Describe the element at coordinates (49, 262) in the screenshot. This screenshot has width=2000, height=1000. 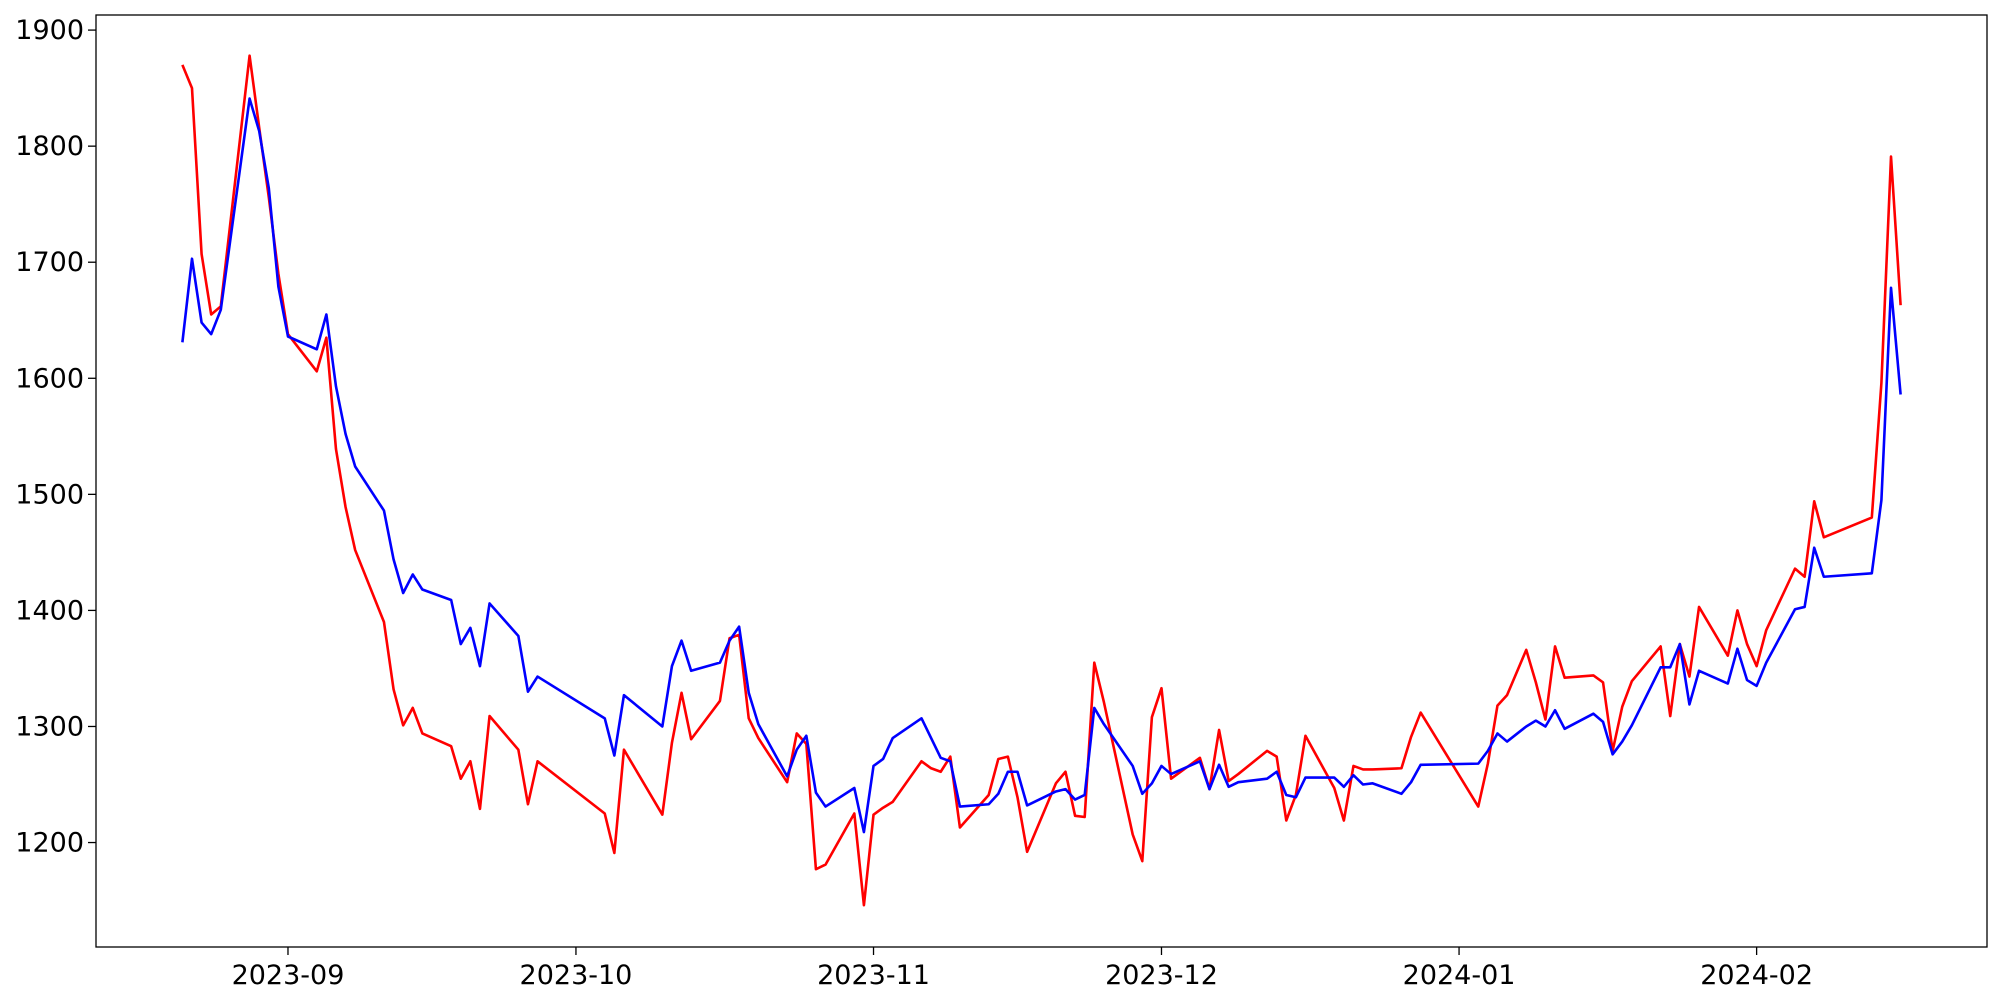
I see `y-tick-label: 1700` at that location.